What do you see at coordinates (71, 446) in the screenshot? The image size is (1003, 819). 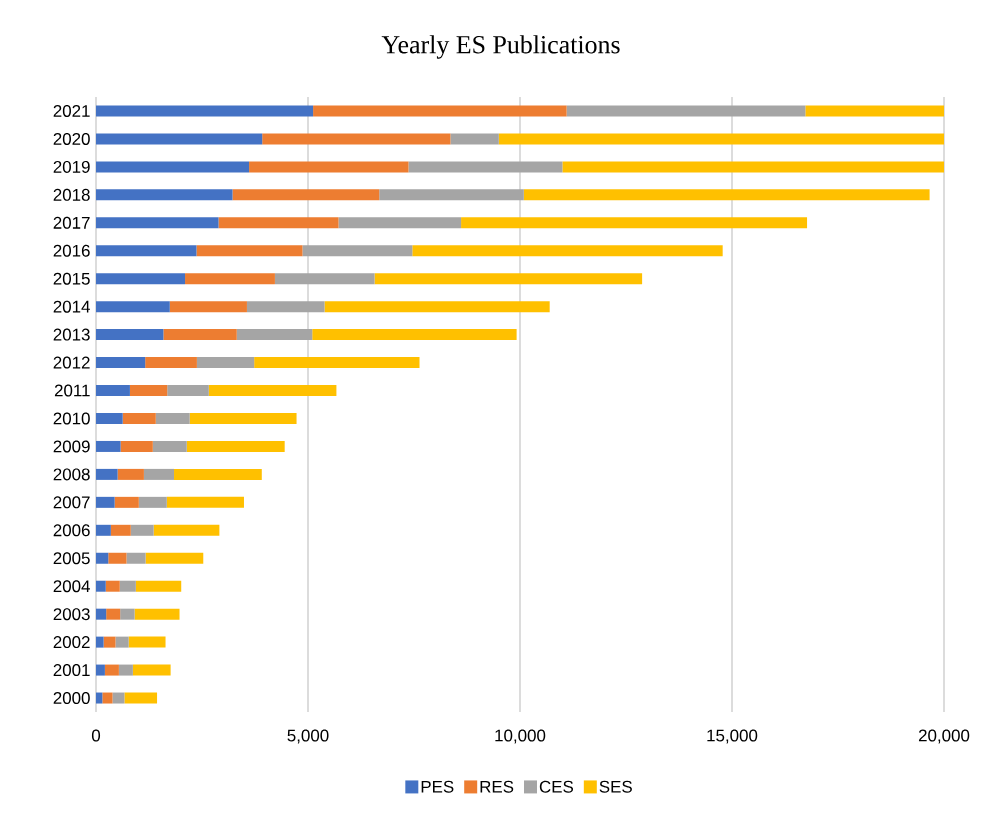 I see `y-tick-label: 2009` at bounding box center [71, 446].